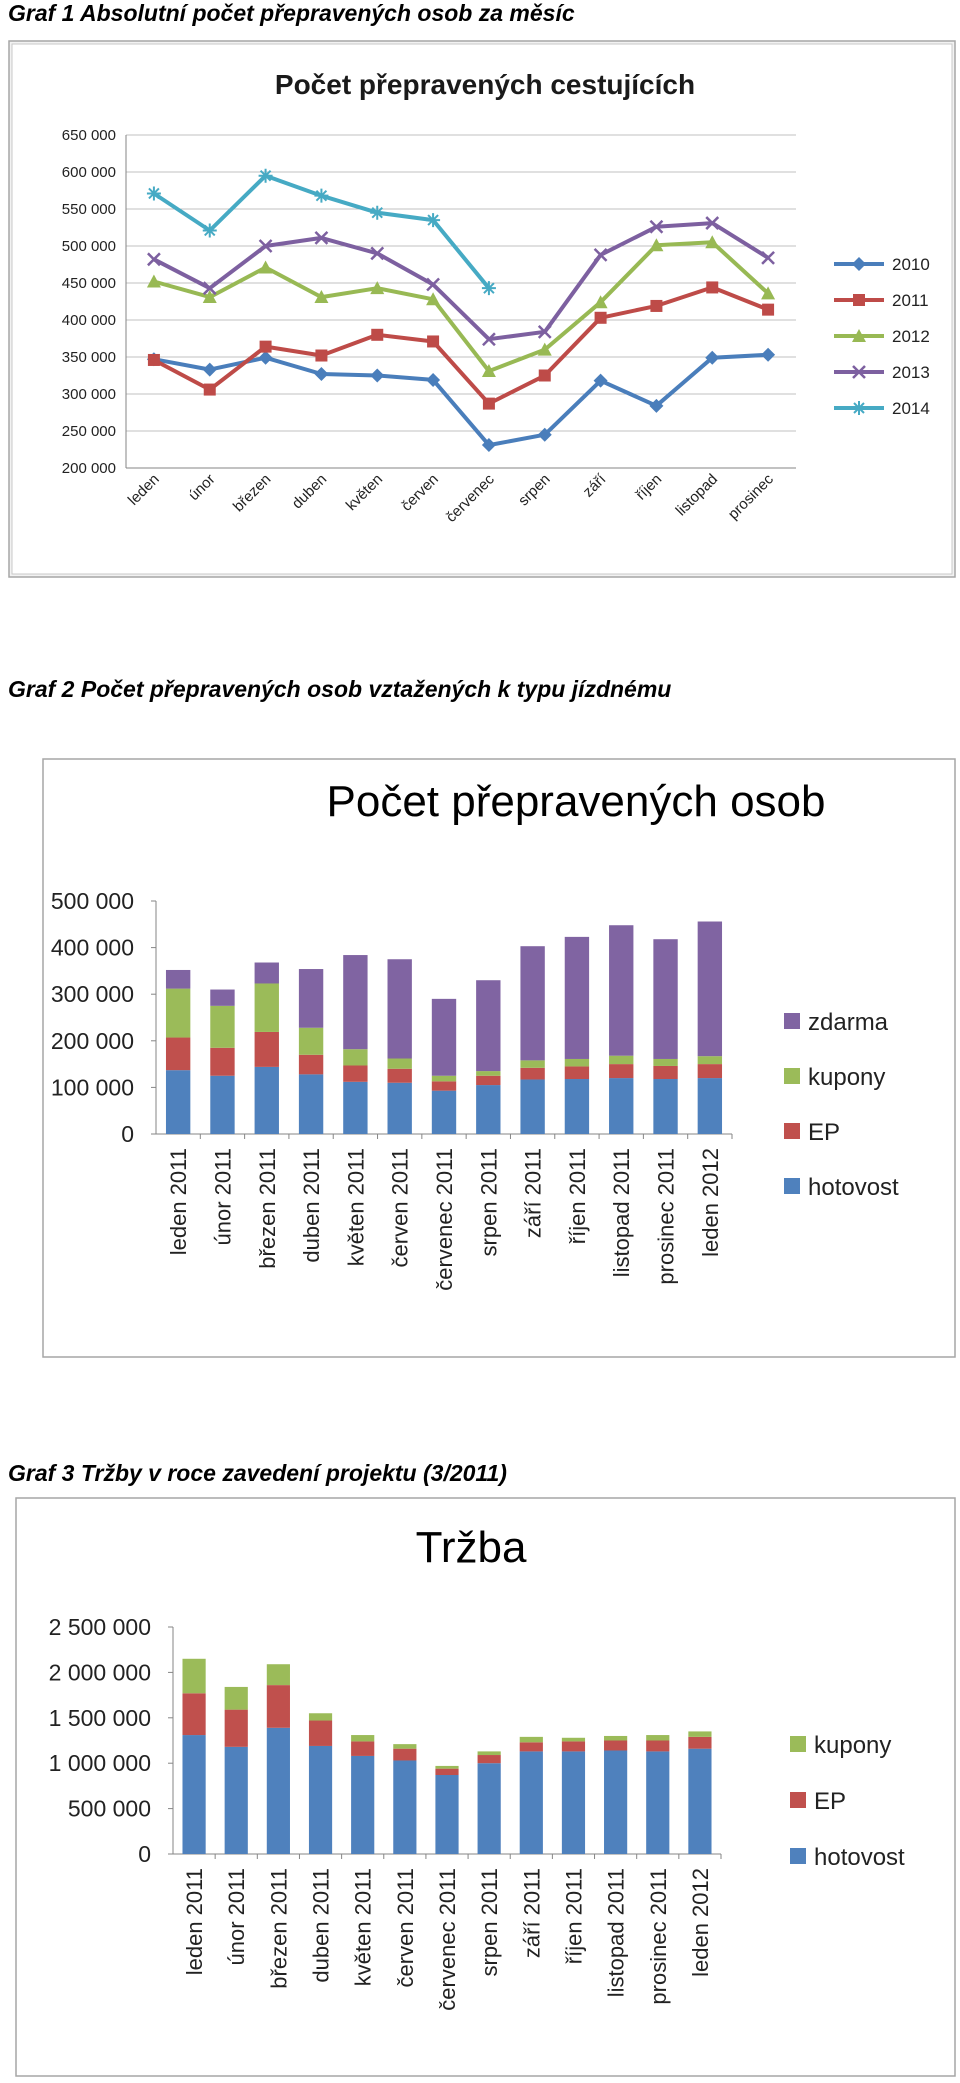 Image resolution: width=960 pixels, height=2083 pixels. I want to click on chart-title: Počet přepravených osob, so click(576, 801).